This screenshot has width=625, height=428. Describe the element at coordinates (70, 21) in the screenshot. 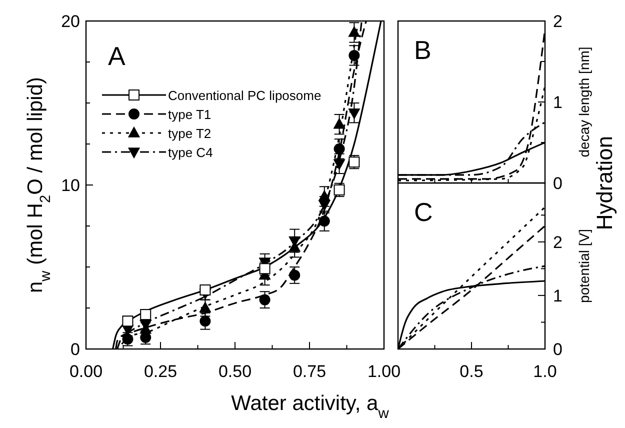

I see `y-tick-label: 20` at that location.